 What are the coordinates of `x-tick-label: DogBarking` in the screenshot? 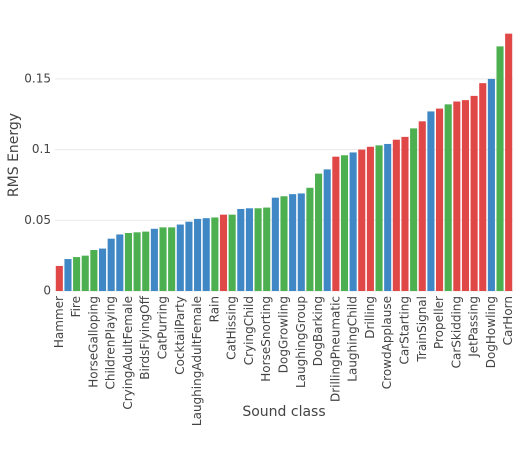 It's located at (318, 331).